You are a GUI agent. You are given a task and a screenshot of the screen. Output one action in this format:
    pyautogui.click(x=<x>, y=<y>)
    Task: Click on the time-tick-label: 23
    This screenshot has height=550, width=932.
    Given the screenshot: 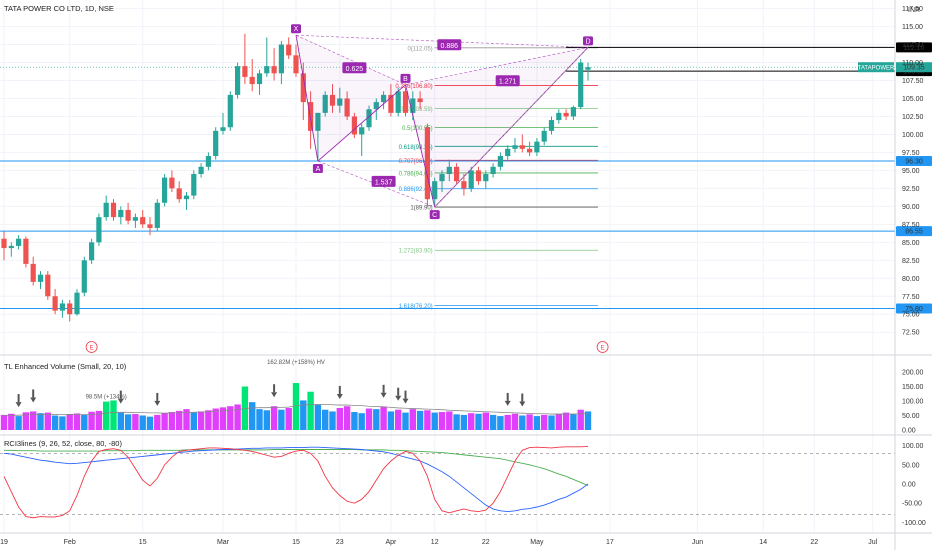 What is the action you would take?
    pyautogui.click(x=340, y=542)
    